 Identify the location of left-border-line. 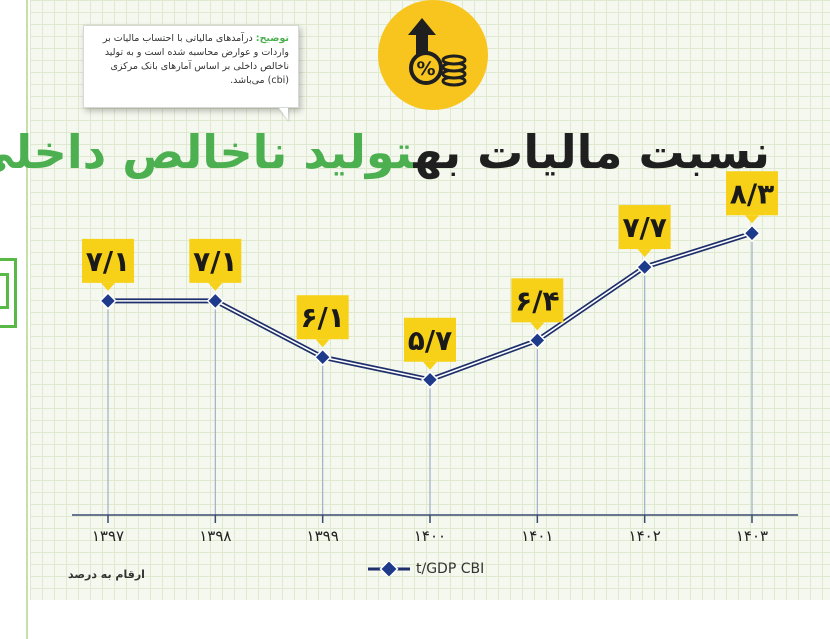
(27, 319).